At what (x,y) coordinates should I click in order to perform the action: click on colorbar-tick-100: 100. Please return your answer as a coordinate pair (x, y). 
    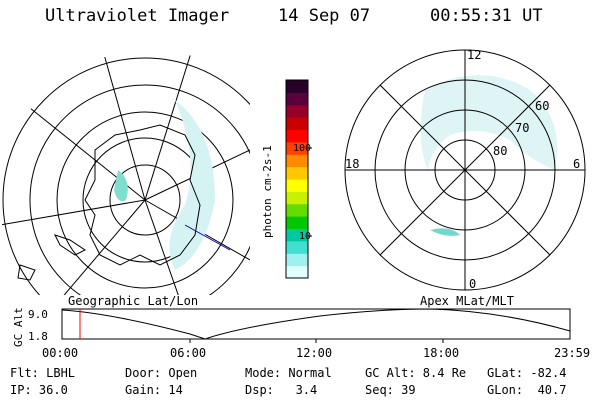
    Looking at the image, I should click on (302, 148).